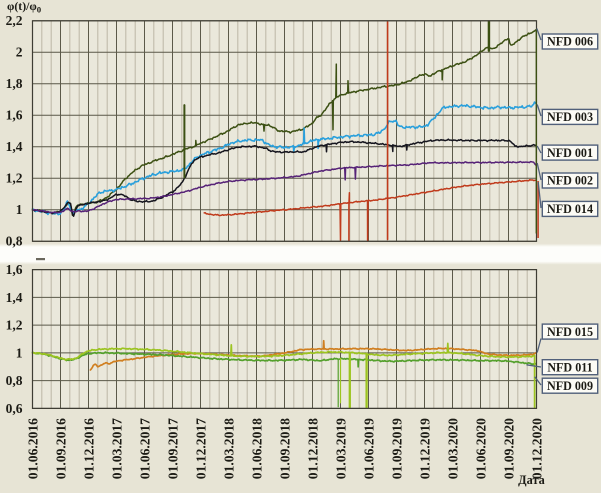  What do you see at coordinates (14, 20) in the screenshot?
I see `svg-text: 2,2` at bounding box center [14, 20].